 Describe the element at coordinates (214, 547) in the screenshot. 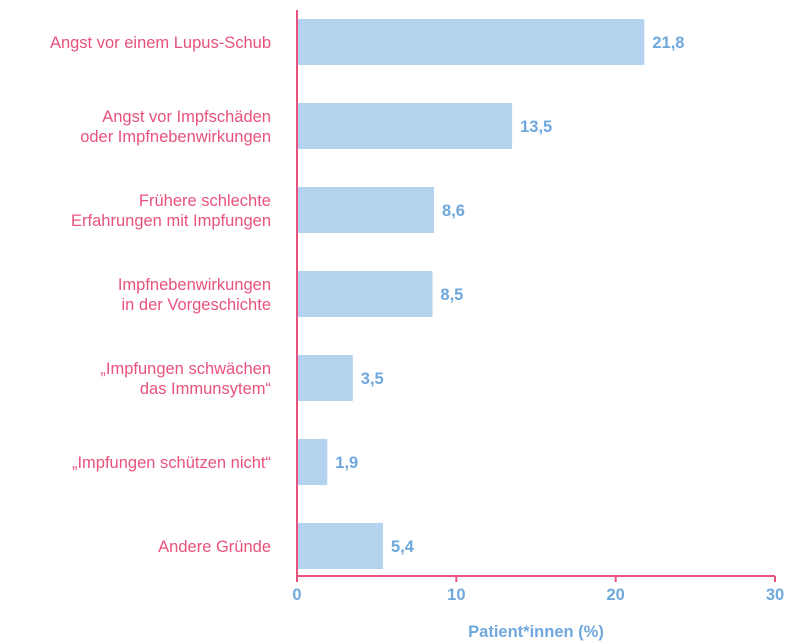

I see `category-label: Andere Gründe` at that location.